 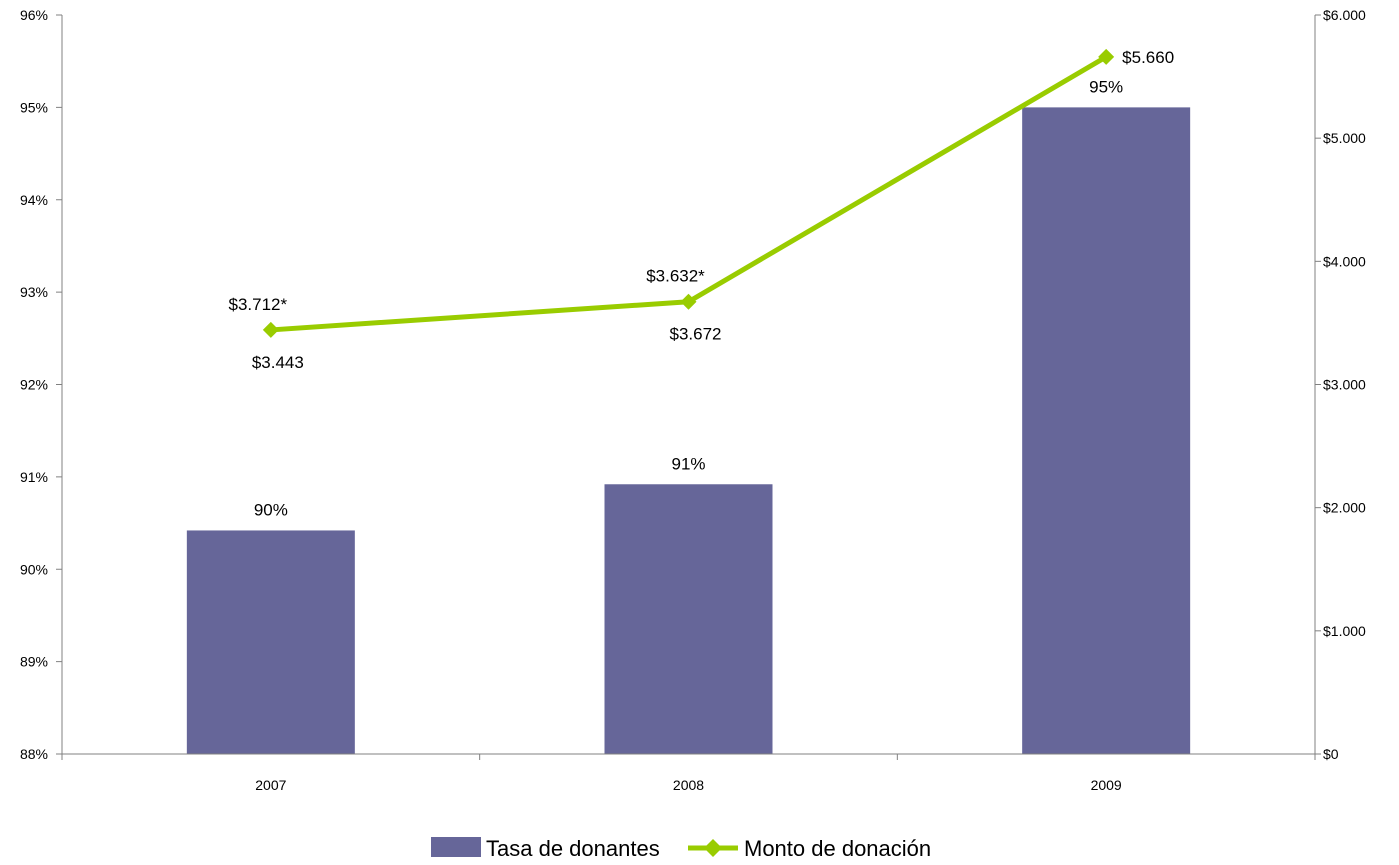 I want to click on line-data-label: $5.660, so click(x=1148, y=57).